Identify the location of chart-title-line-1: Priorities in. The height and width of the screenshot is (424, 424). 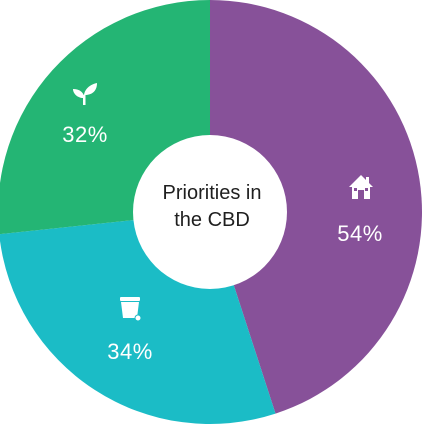
(212, 193).